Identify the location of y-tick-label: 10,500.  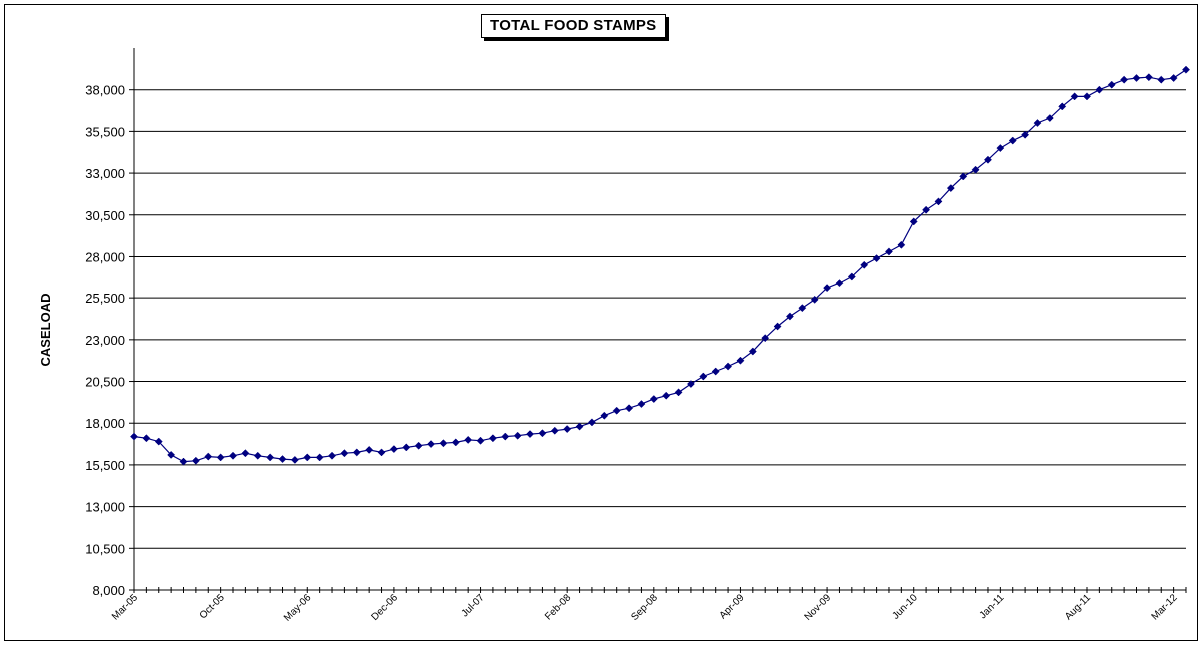
(105, 548).